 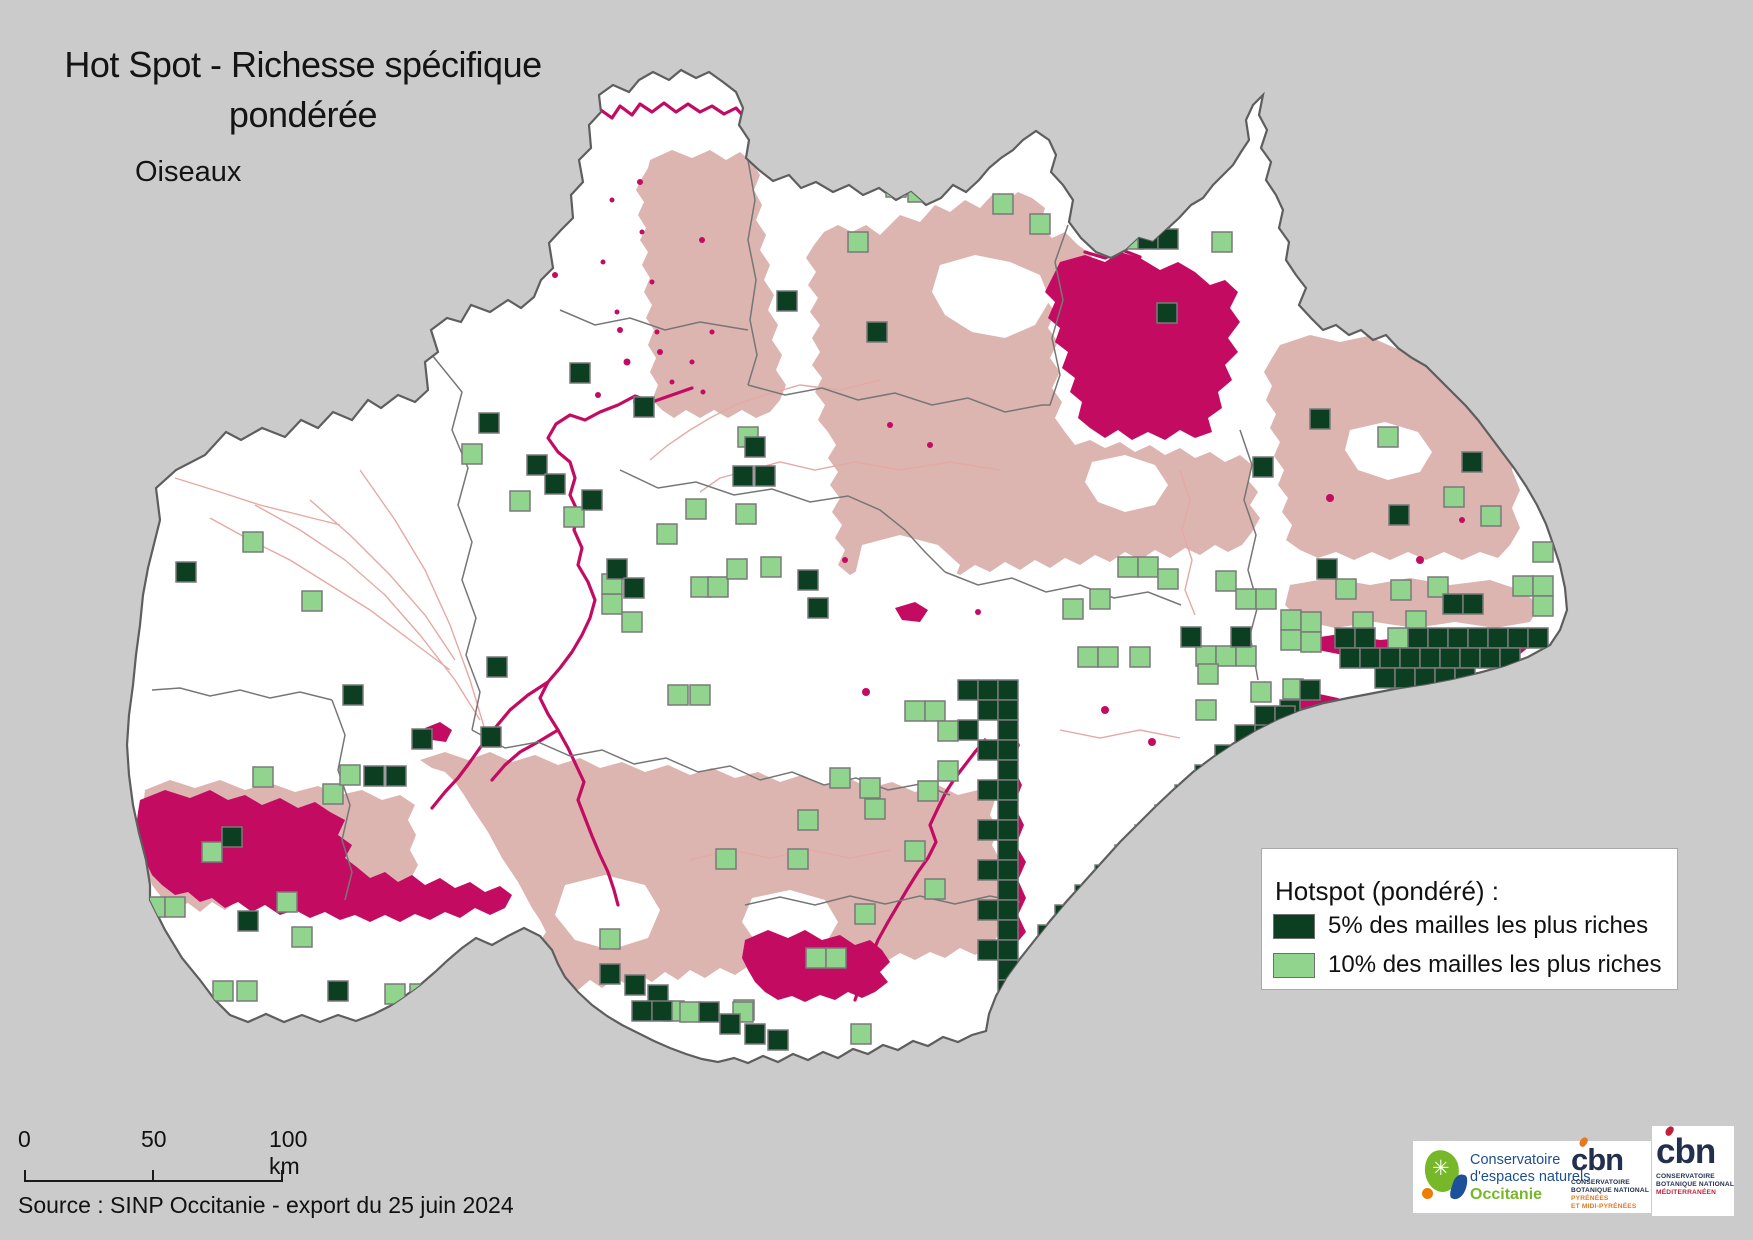 What do you see at coordinates (188, 172) in the screenshot?
I see `subtitle-taxon: Oiseaux` at bounding box center [188, 172].